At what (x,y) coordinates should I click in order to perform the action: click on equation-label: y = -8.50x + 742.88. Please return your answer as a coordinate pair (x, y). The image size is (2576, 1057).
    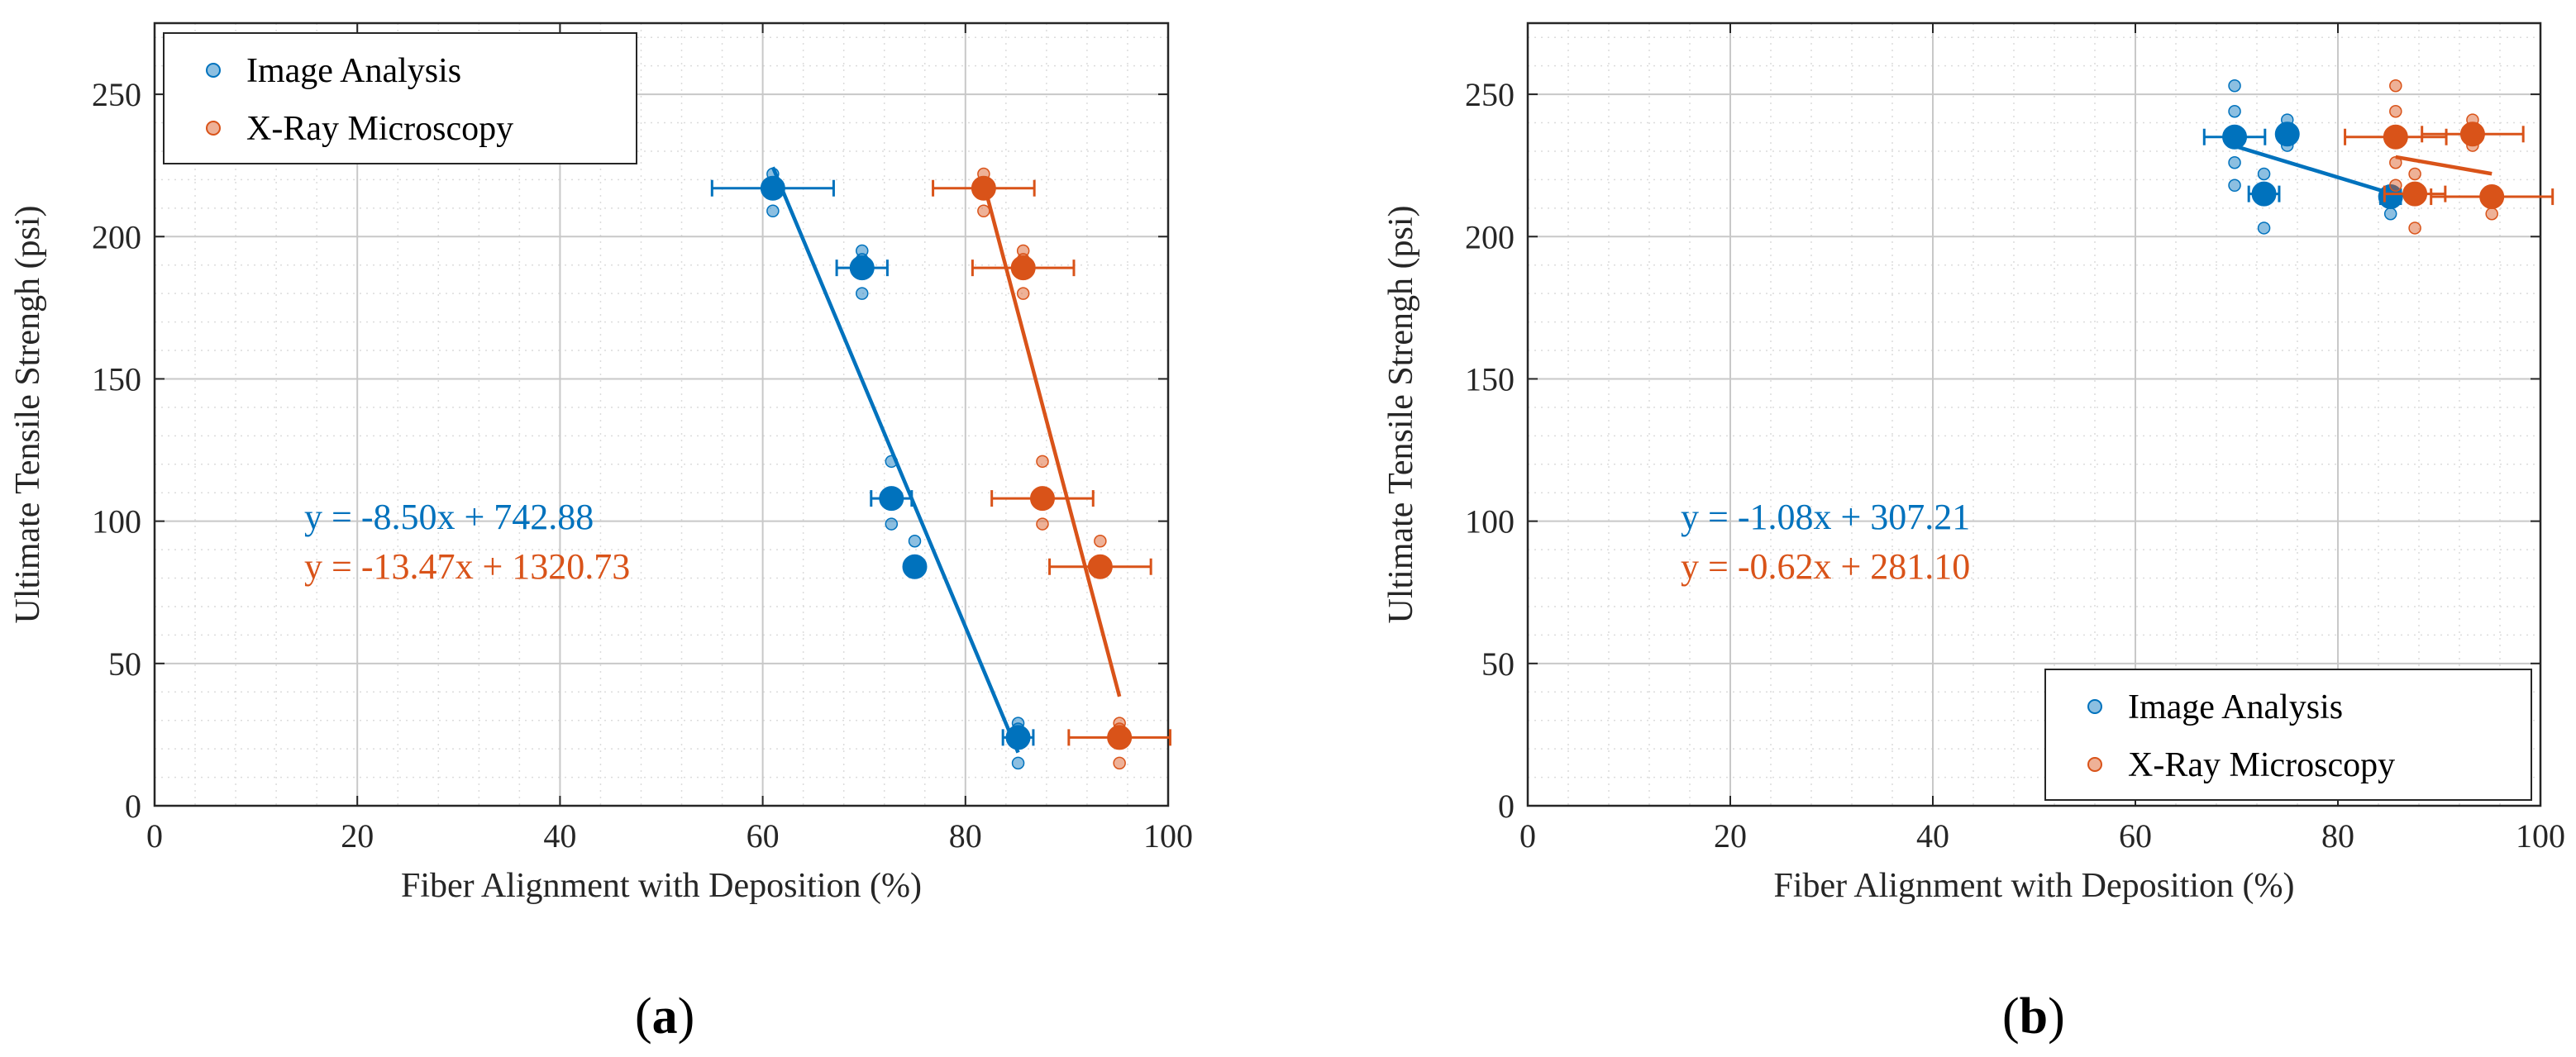
    Looking at the image, I should click on (449, 517).